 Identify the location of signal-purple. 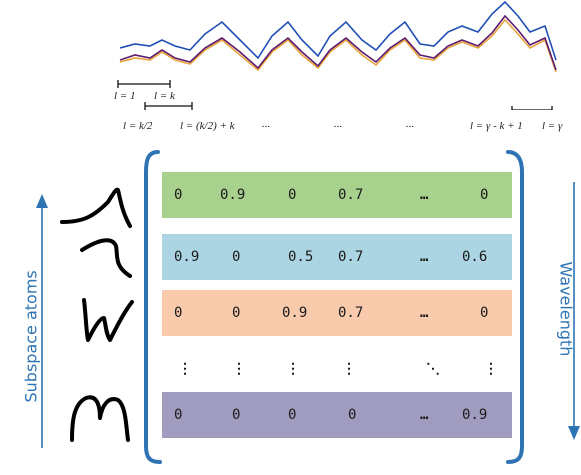
(338, 42).